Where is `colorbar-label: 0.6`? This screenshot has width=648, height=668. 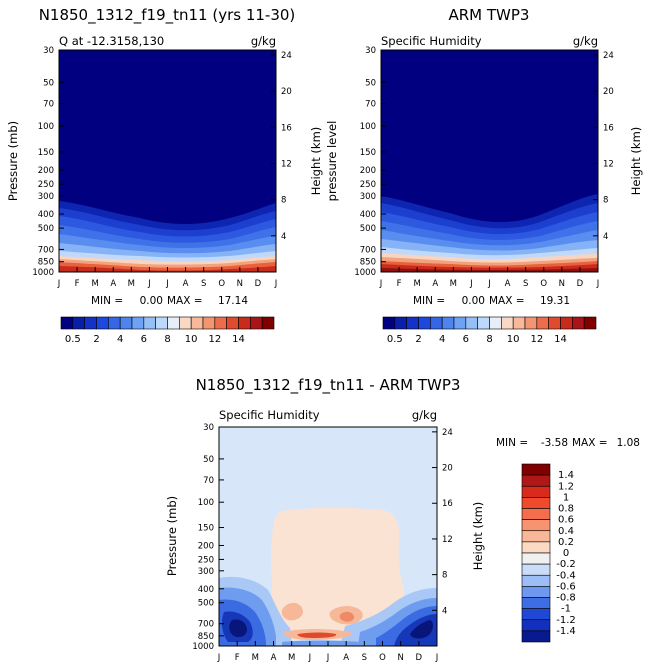 colorbar-label: 0.6 is located at coordinates (566, 520).